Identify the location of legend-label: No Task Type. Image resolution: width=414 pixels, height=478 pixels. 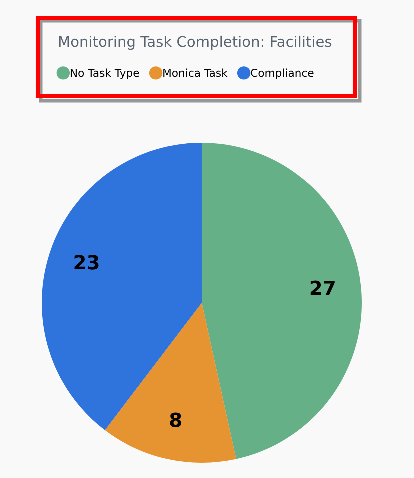
(105, 74).